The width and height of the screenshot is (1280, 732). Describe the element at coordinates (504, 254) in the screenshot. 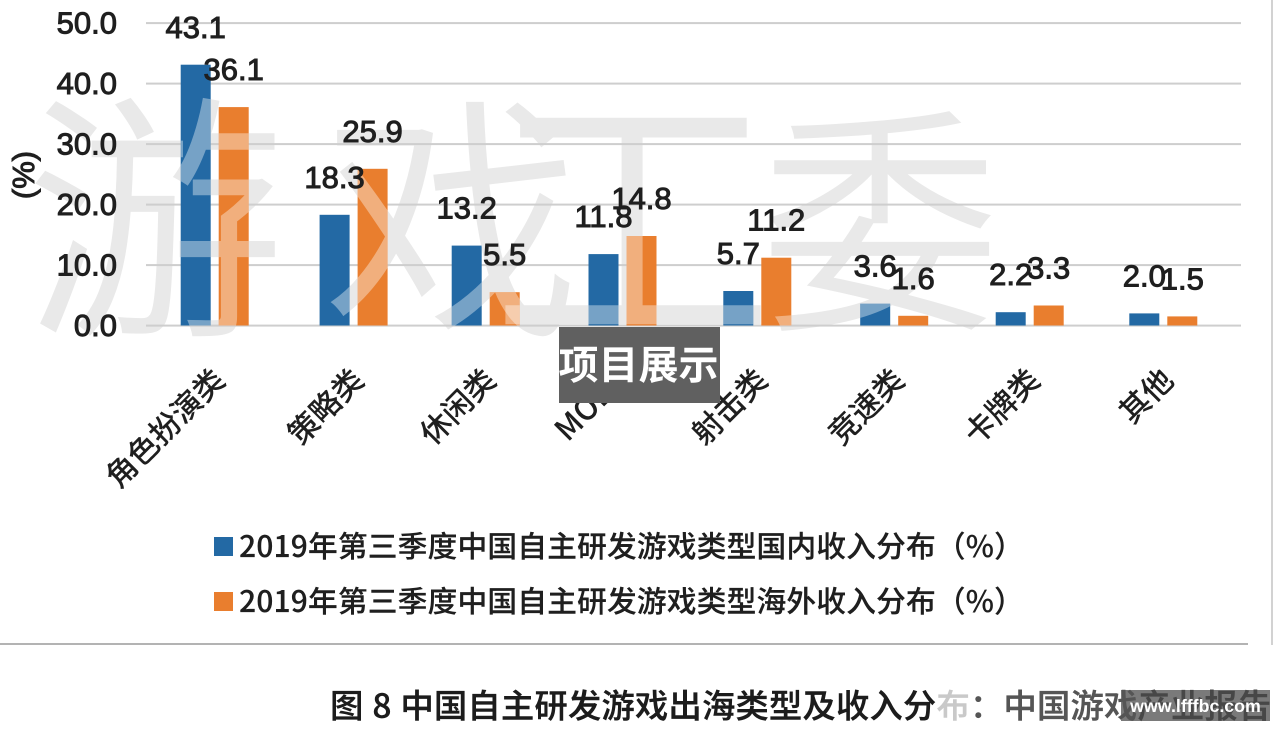

I see `svg-text: 5.5` at that location.